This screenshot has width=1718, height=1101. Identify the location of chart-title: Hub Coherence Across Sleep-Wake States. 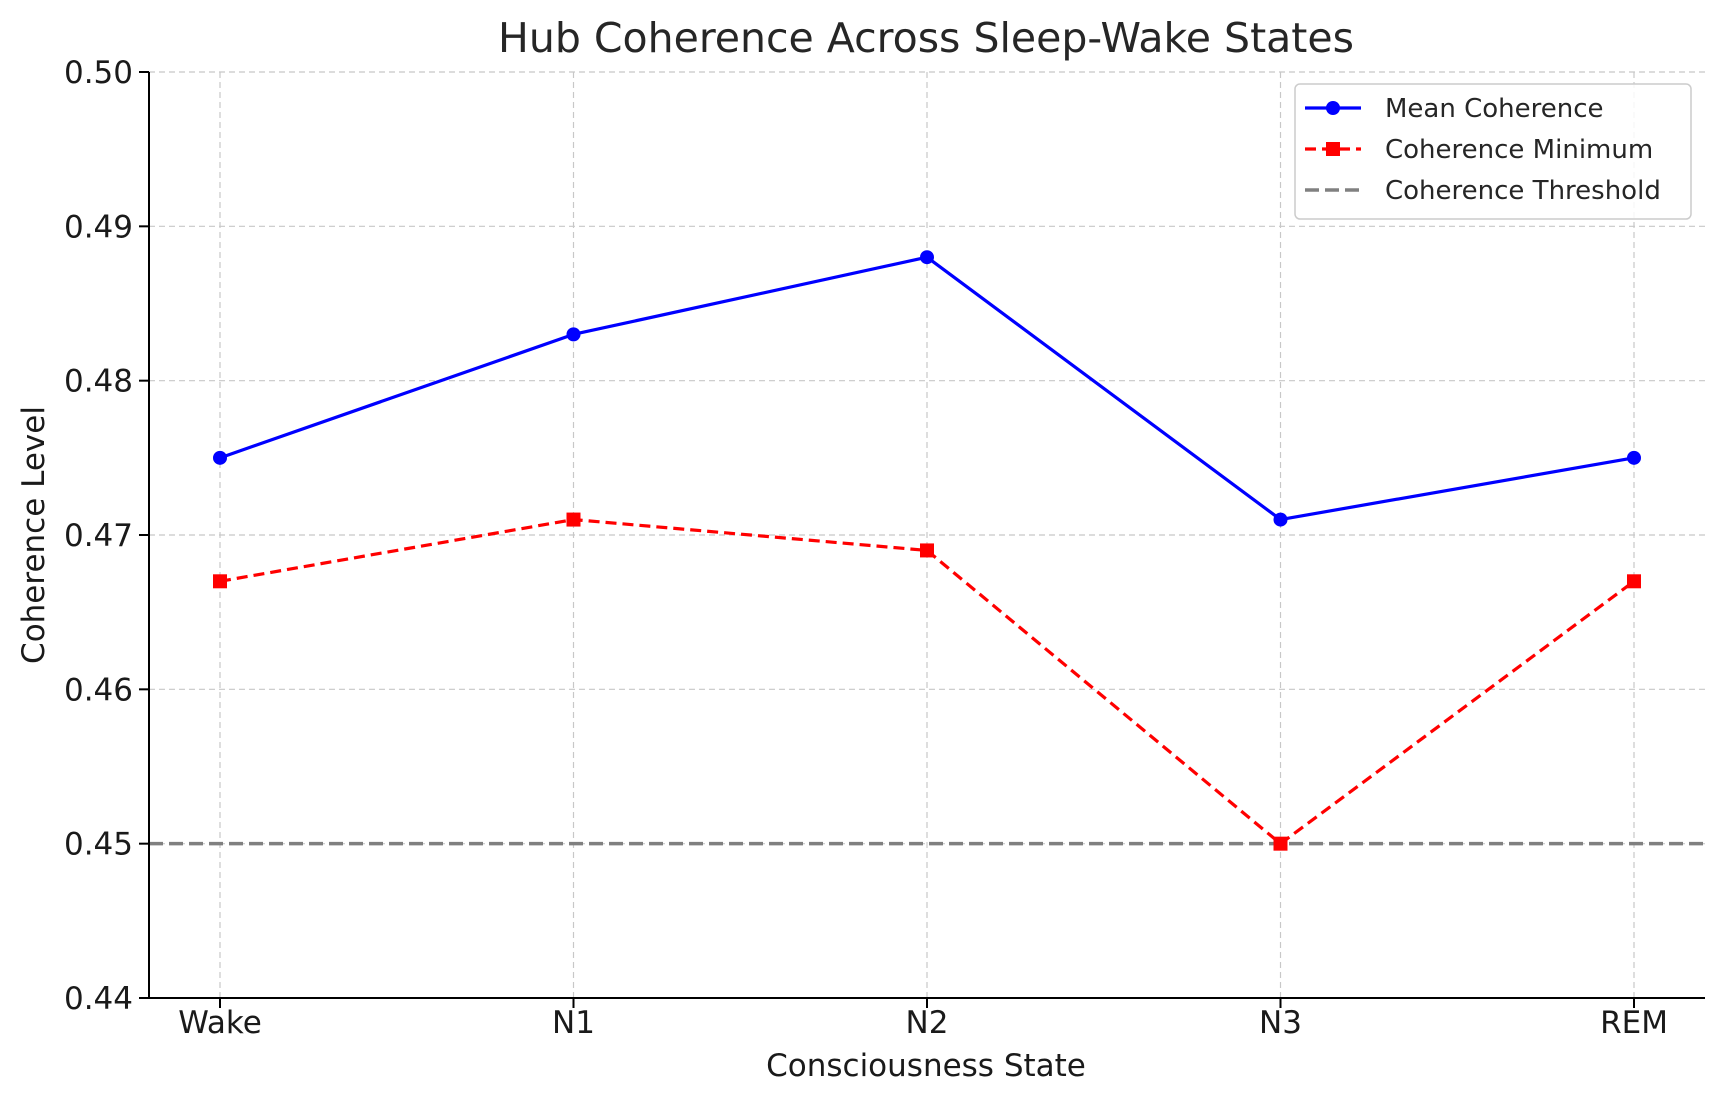
(926, 38).